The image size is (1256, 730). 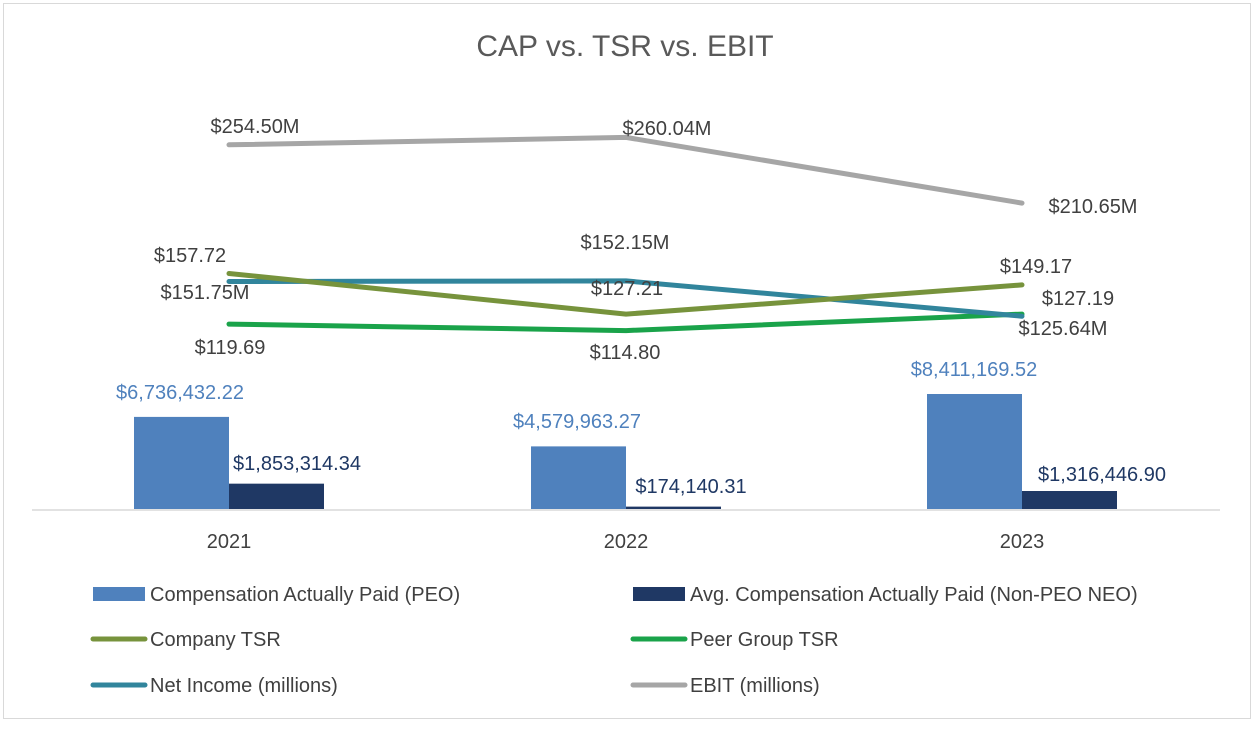 I want to click on legend-swatch-avg-compensation-actually-paid-non-peo-neo, so click(x=659, y=594).